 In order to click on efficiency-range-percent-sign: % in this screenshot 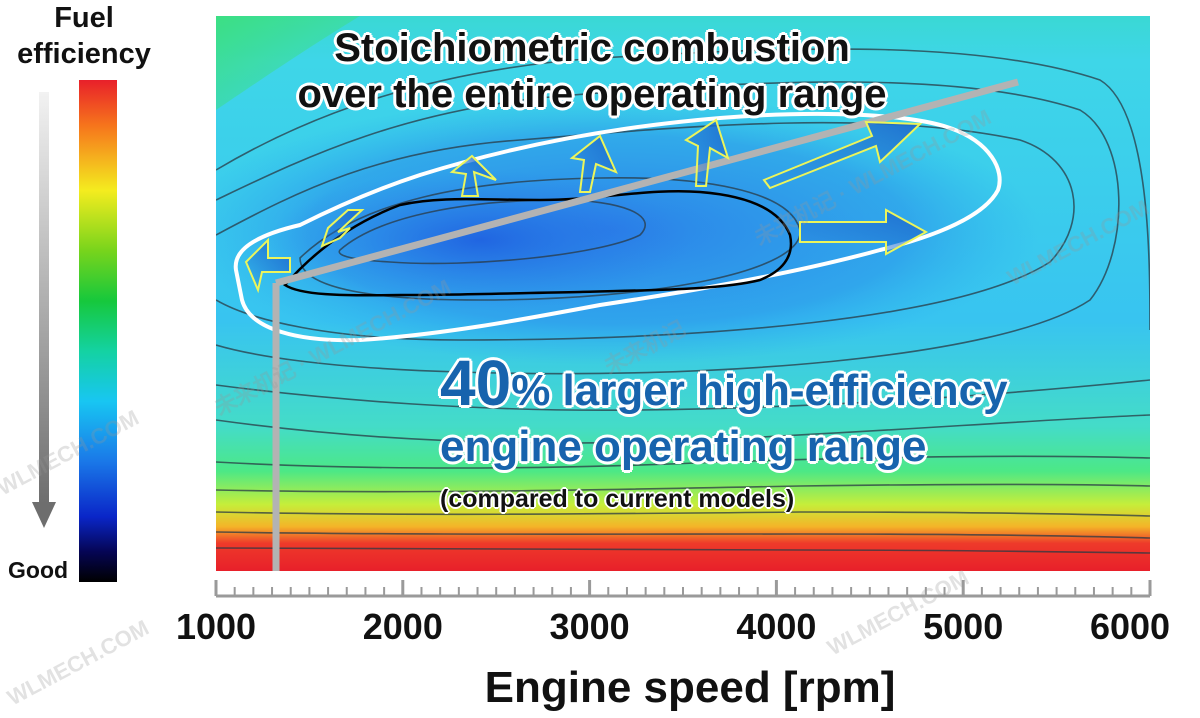, I will do `click(531, 390)`.